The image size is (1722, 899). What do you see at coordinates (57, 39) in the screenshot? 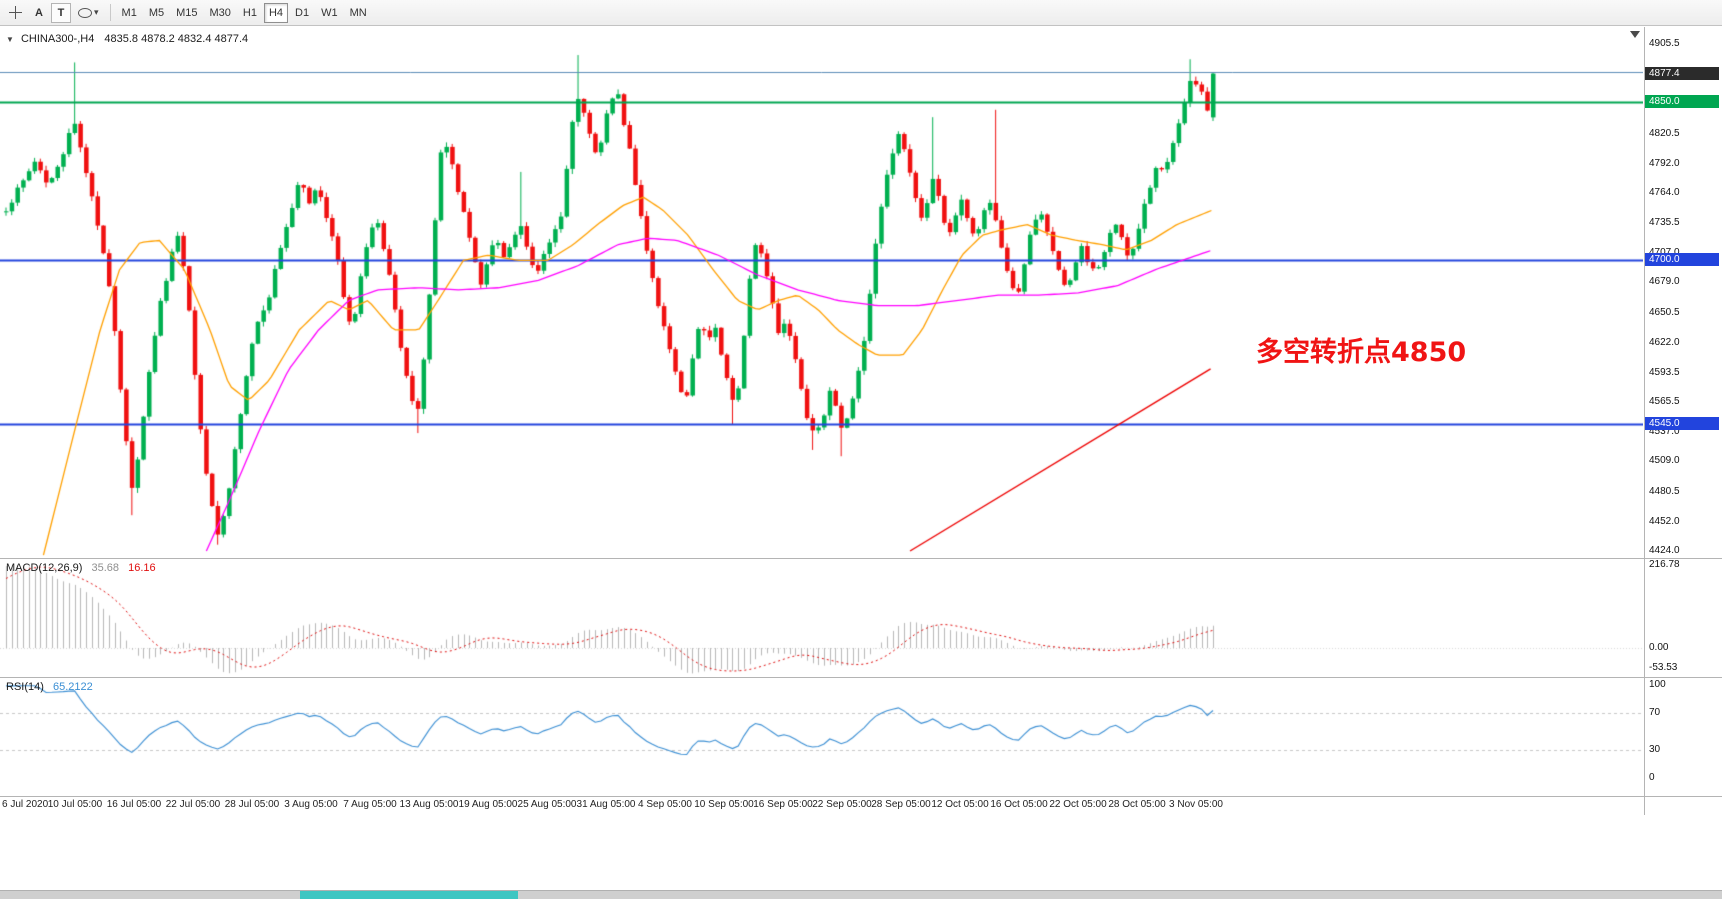
I see `symbol-title: CHINA300-,H4` at bounding box center [57, 39].